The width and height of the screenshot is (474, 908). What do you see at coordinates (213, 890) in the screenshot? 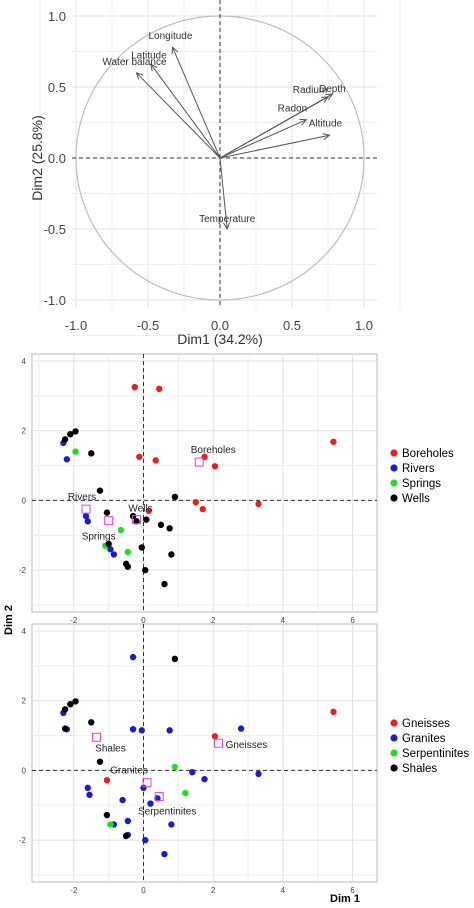
I see `x-tick-label: 2` at bounding box center [213, 890].